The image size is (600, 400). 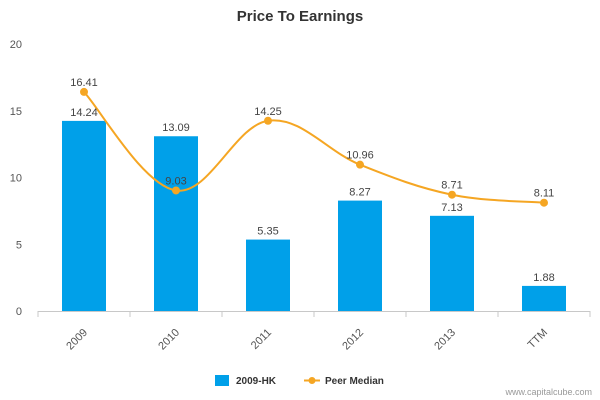 I want to click on bar-data-label: 1.88, so click(x=543, y=278).